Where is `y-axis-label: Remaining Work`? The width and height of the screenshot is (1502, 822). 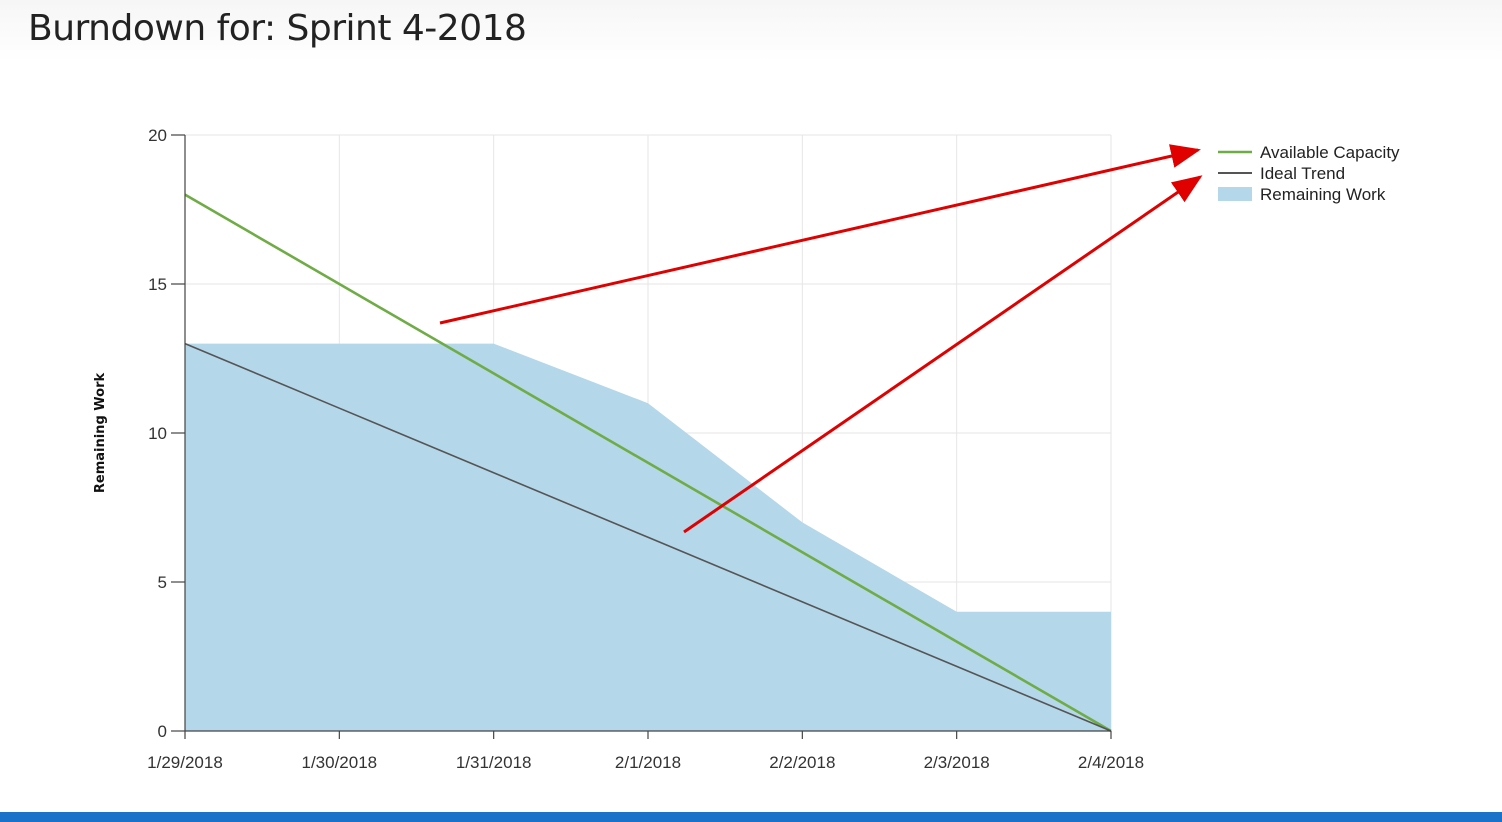
y-axis-label: Remaining Work is located at coordinates (100, 433).